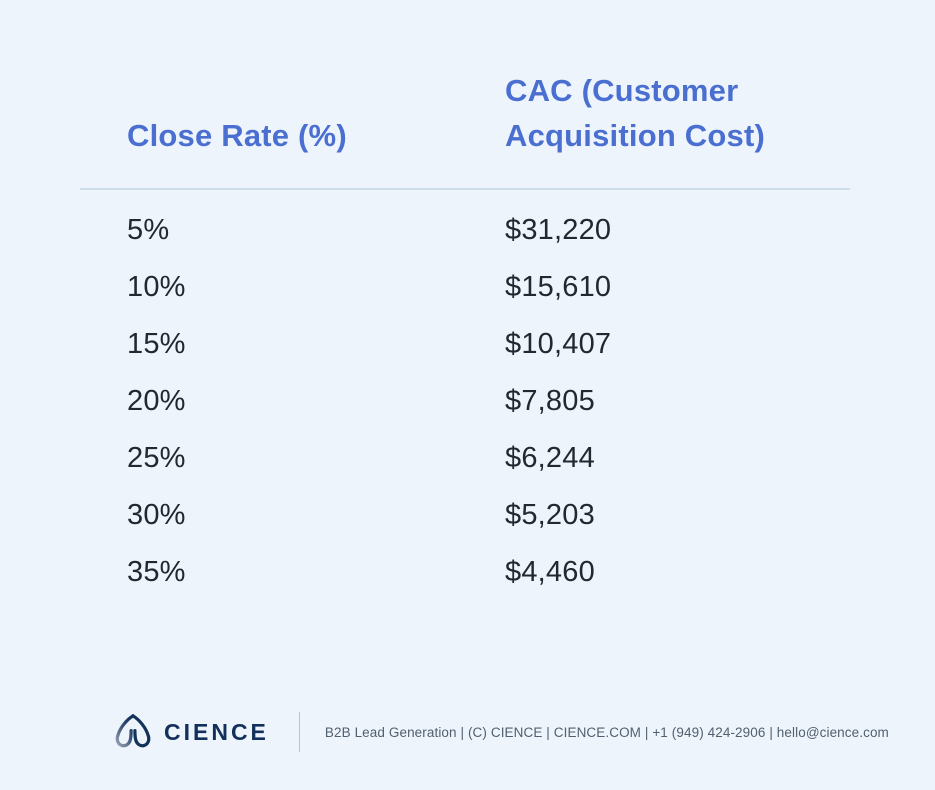  Describe the element at coordinates (550, 572) in the screenshot. I see `cac-value: $4,460` at that location.